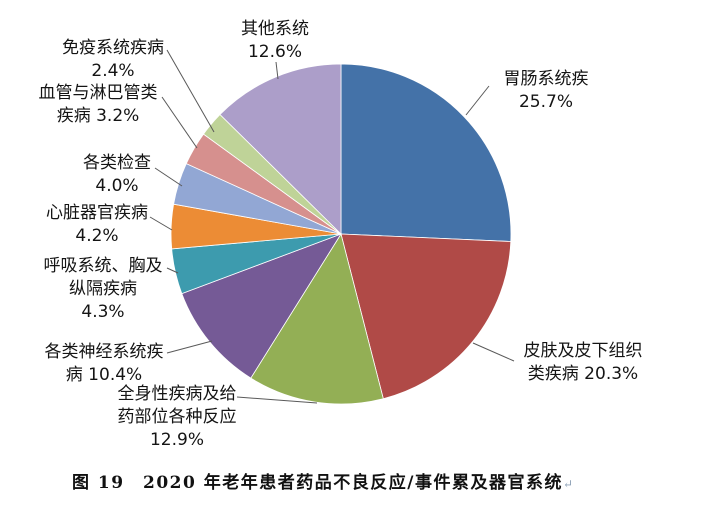 Image resolution: width=718 pixels, height=515 pixels. What do you see at coordinates (568, 484) in the screenshot?
I see `paragraph-mark: ↵` at bounding box center [568, 484].